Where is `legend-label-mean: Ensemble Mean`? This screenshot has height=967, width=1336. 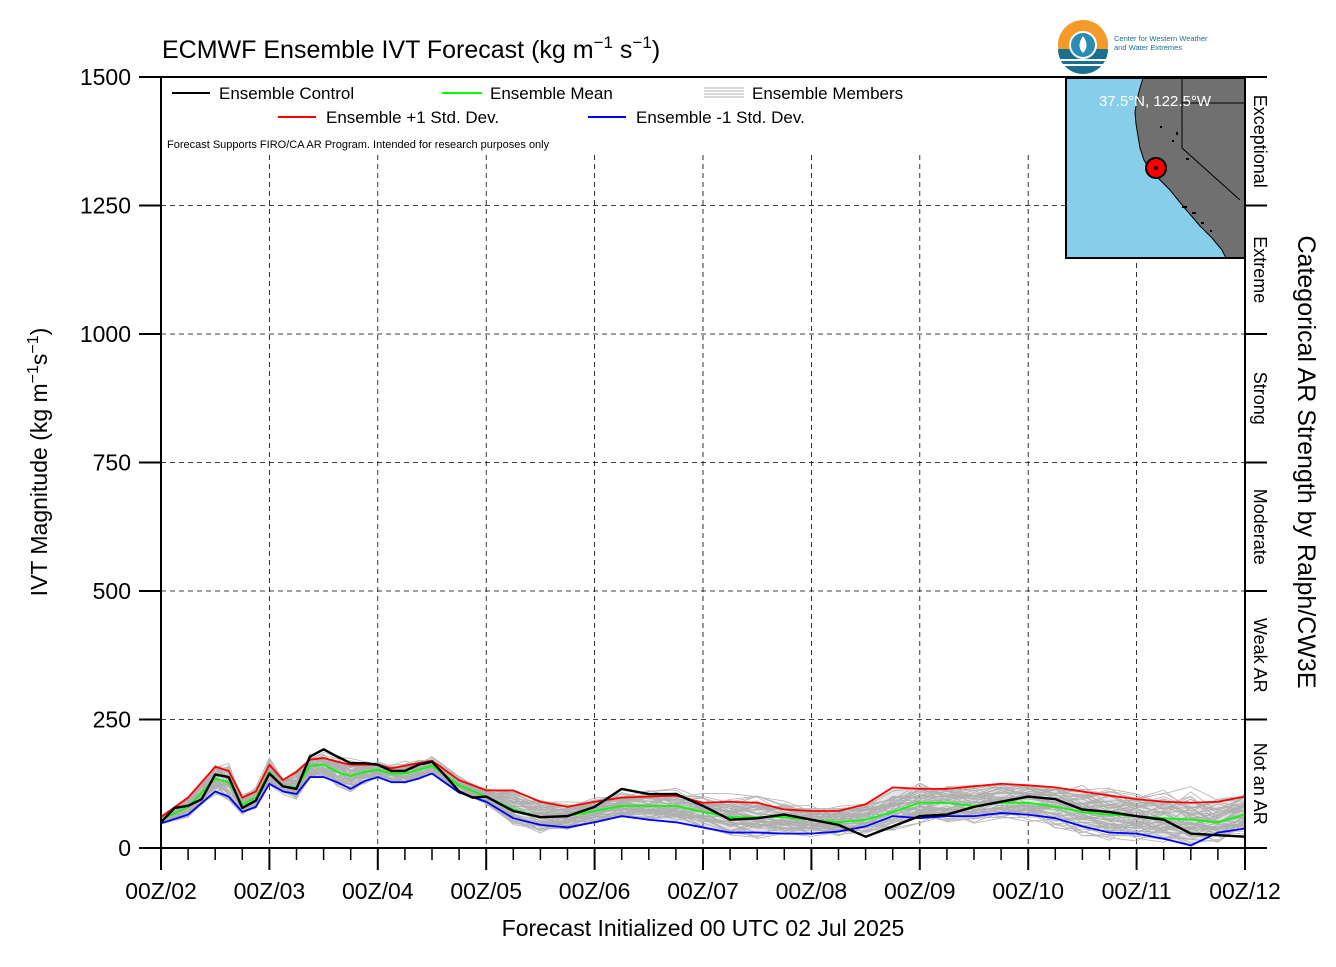
legend-label-mean: Ensemble Mean is located at coordinates (551, 93).